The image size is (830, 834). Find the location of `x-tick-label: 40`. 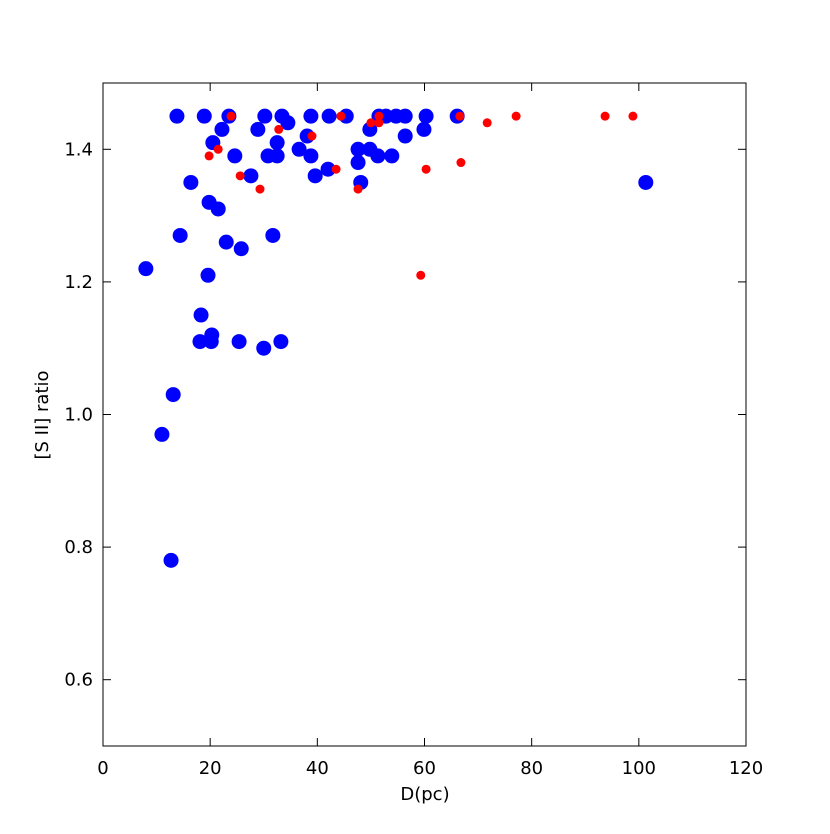

x-tick-label: 40 is located at coordinates (317, 768).